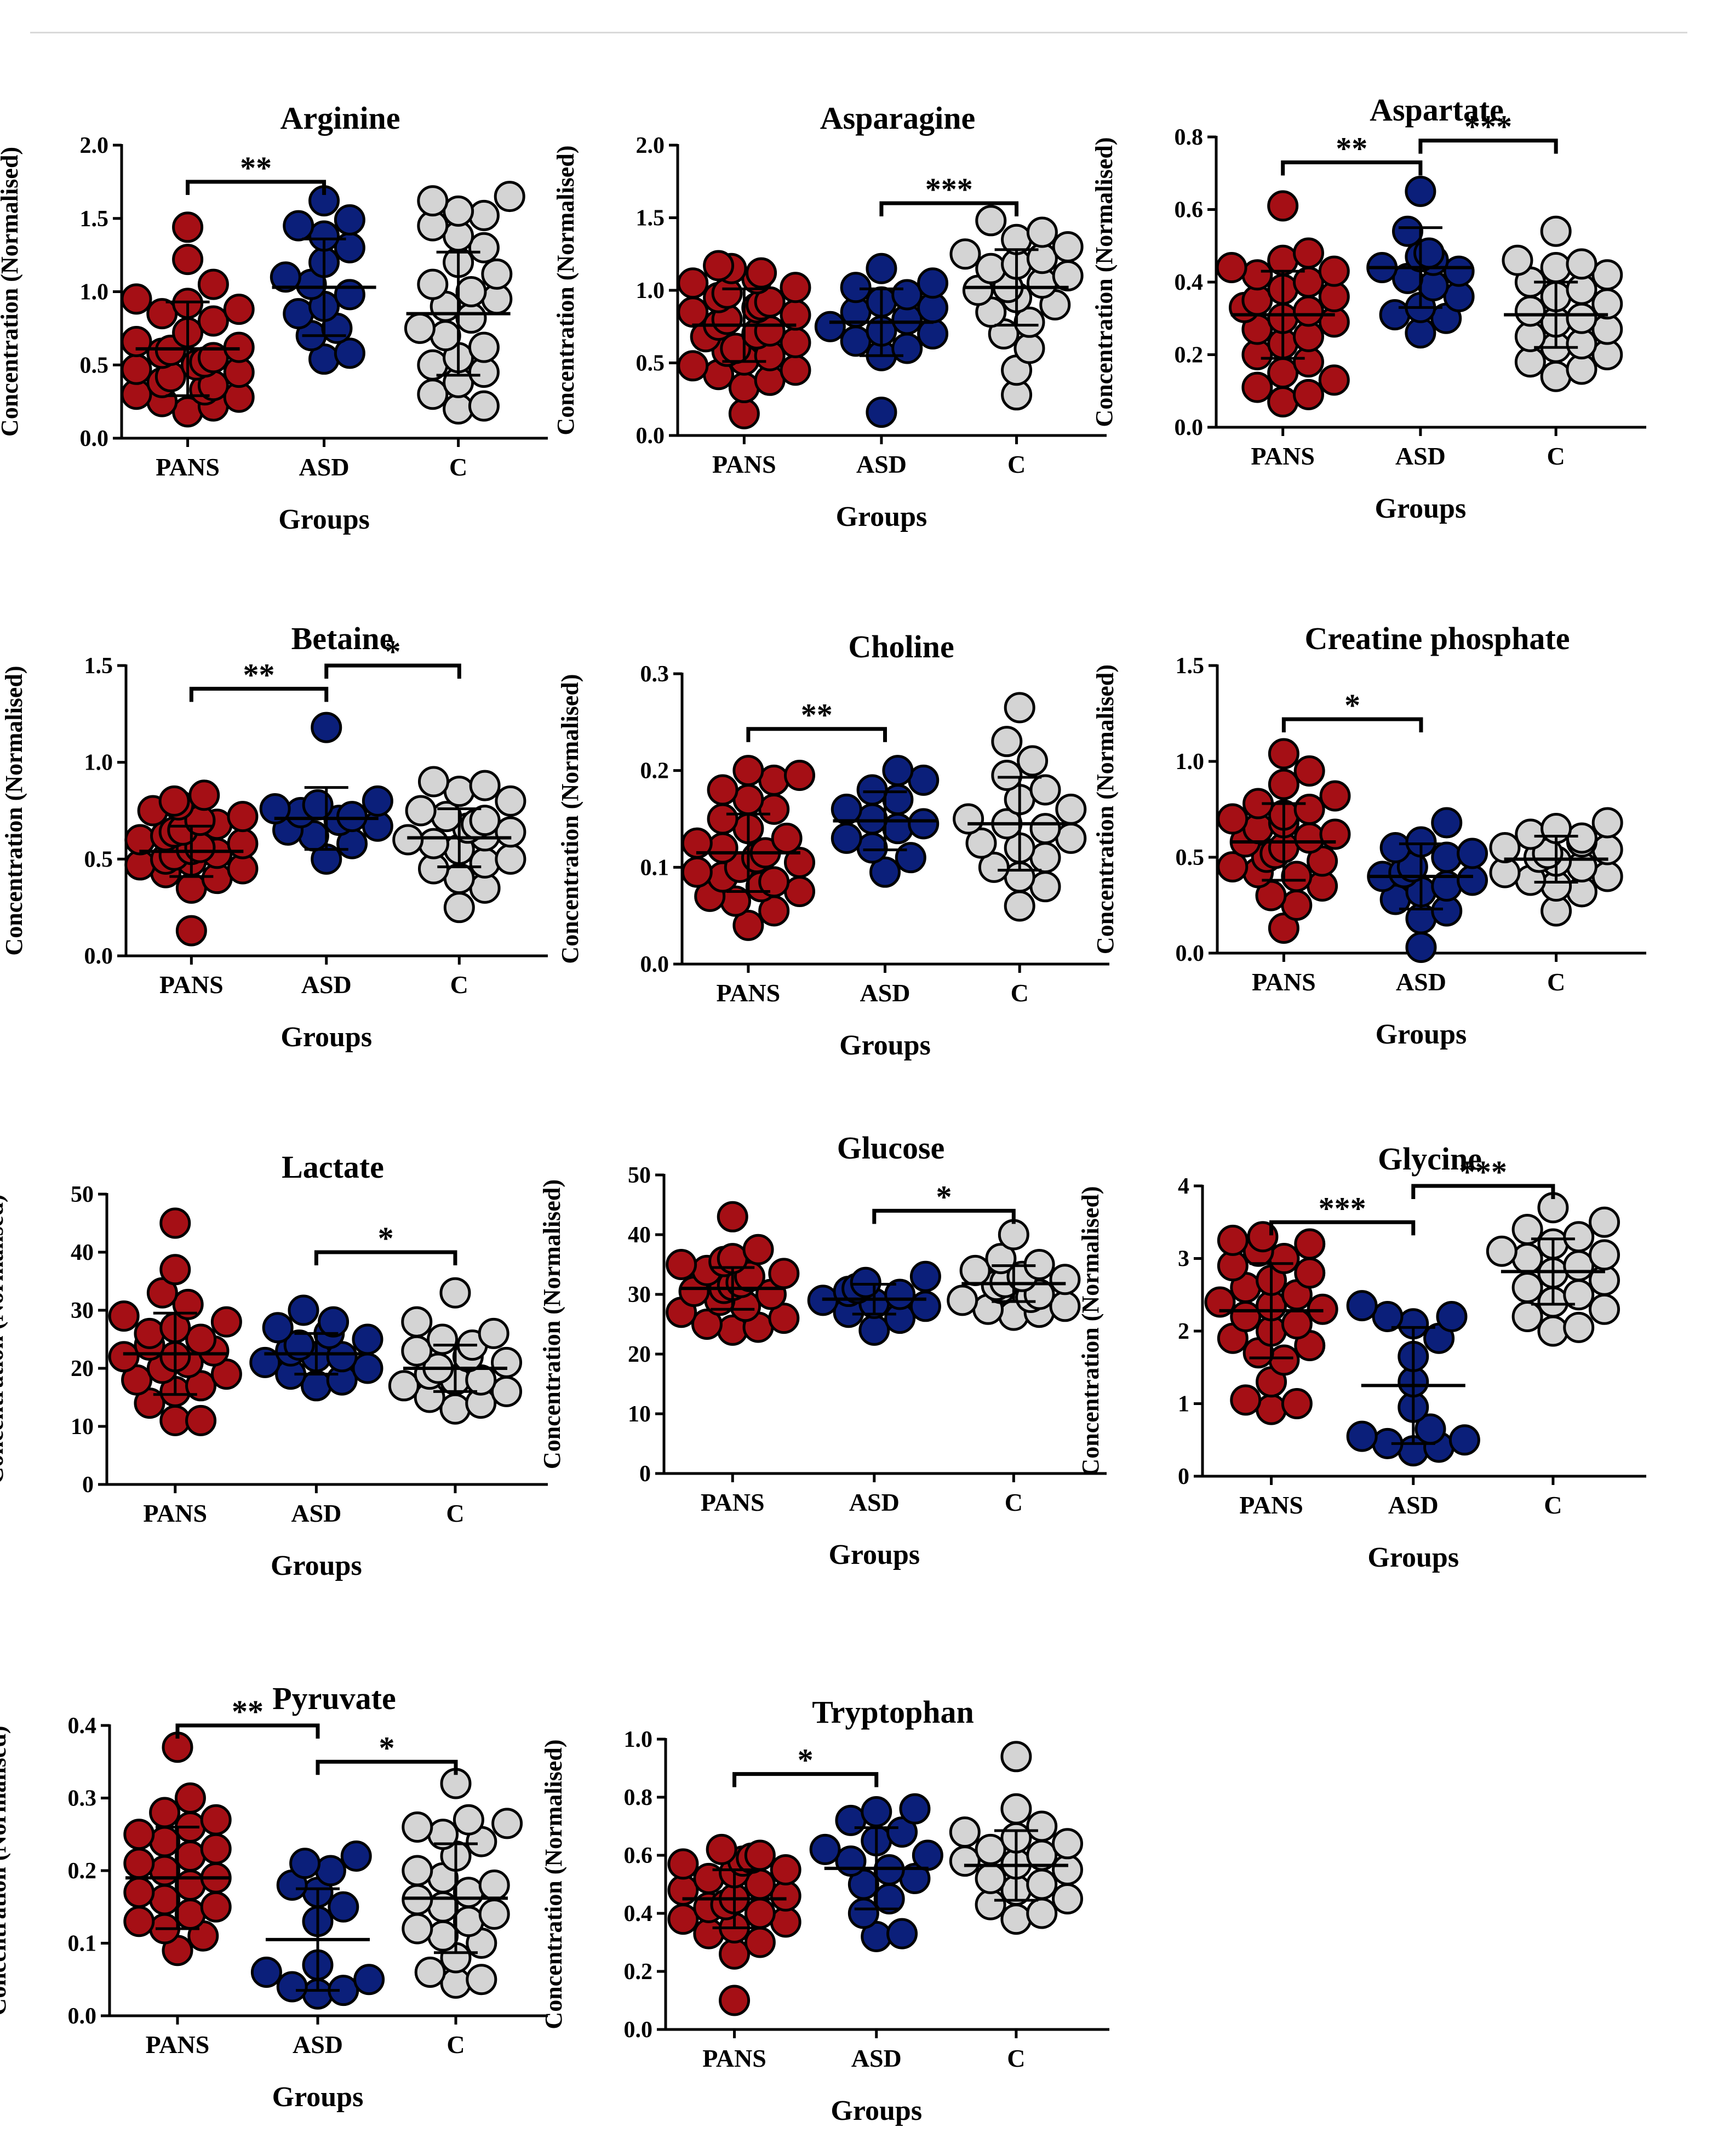  I want to click on y-tick-label: 1.0, so click(98, 763).